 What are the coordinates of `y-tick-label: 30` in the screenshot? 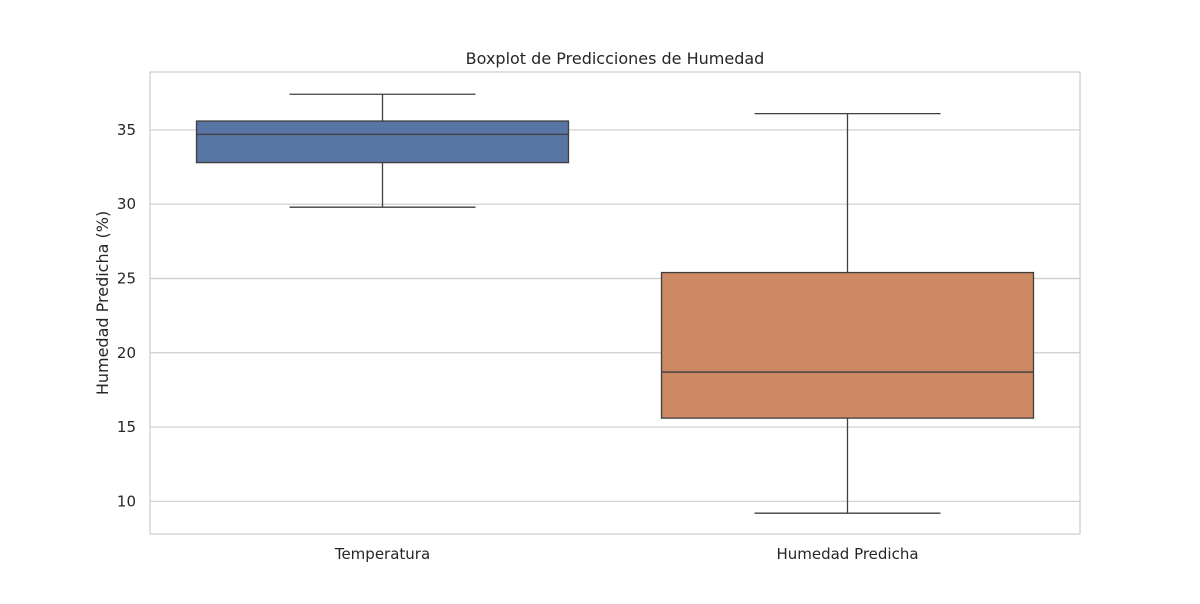 It's located at (126, 204).